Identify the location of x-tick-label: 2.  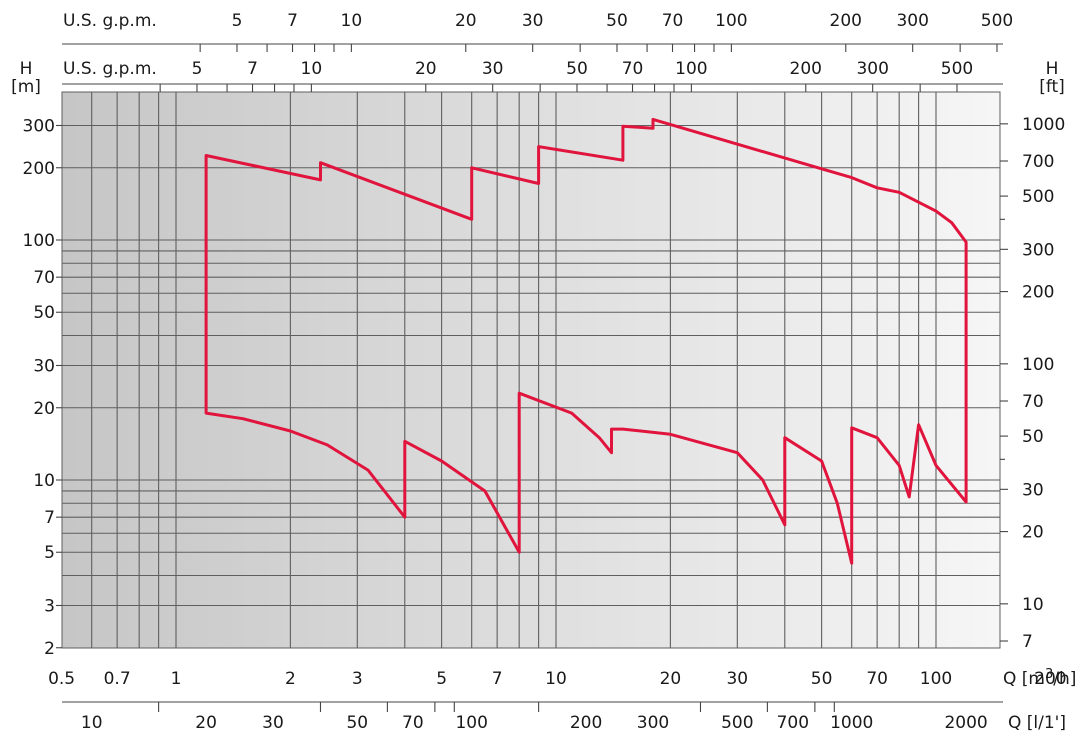
(290, 679).